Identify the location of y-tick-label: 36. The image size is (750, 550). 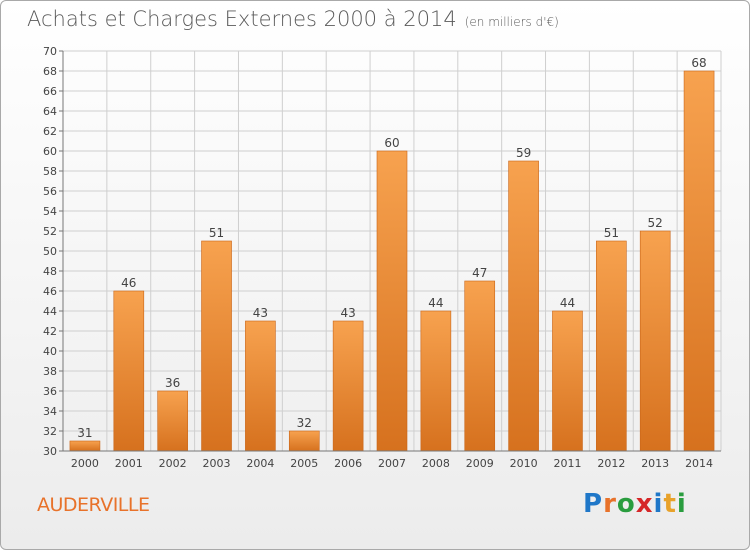
(50, 391).